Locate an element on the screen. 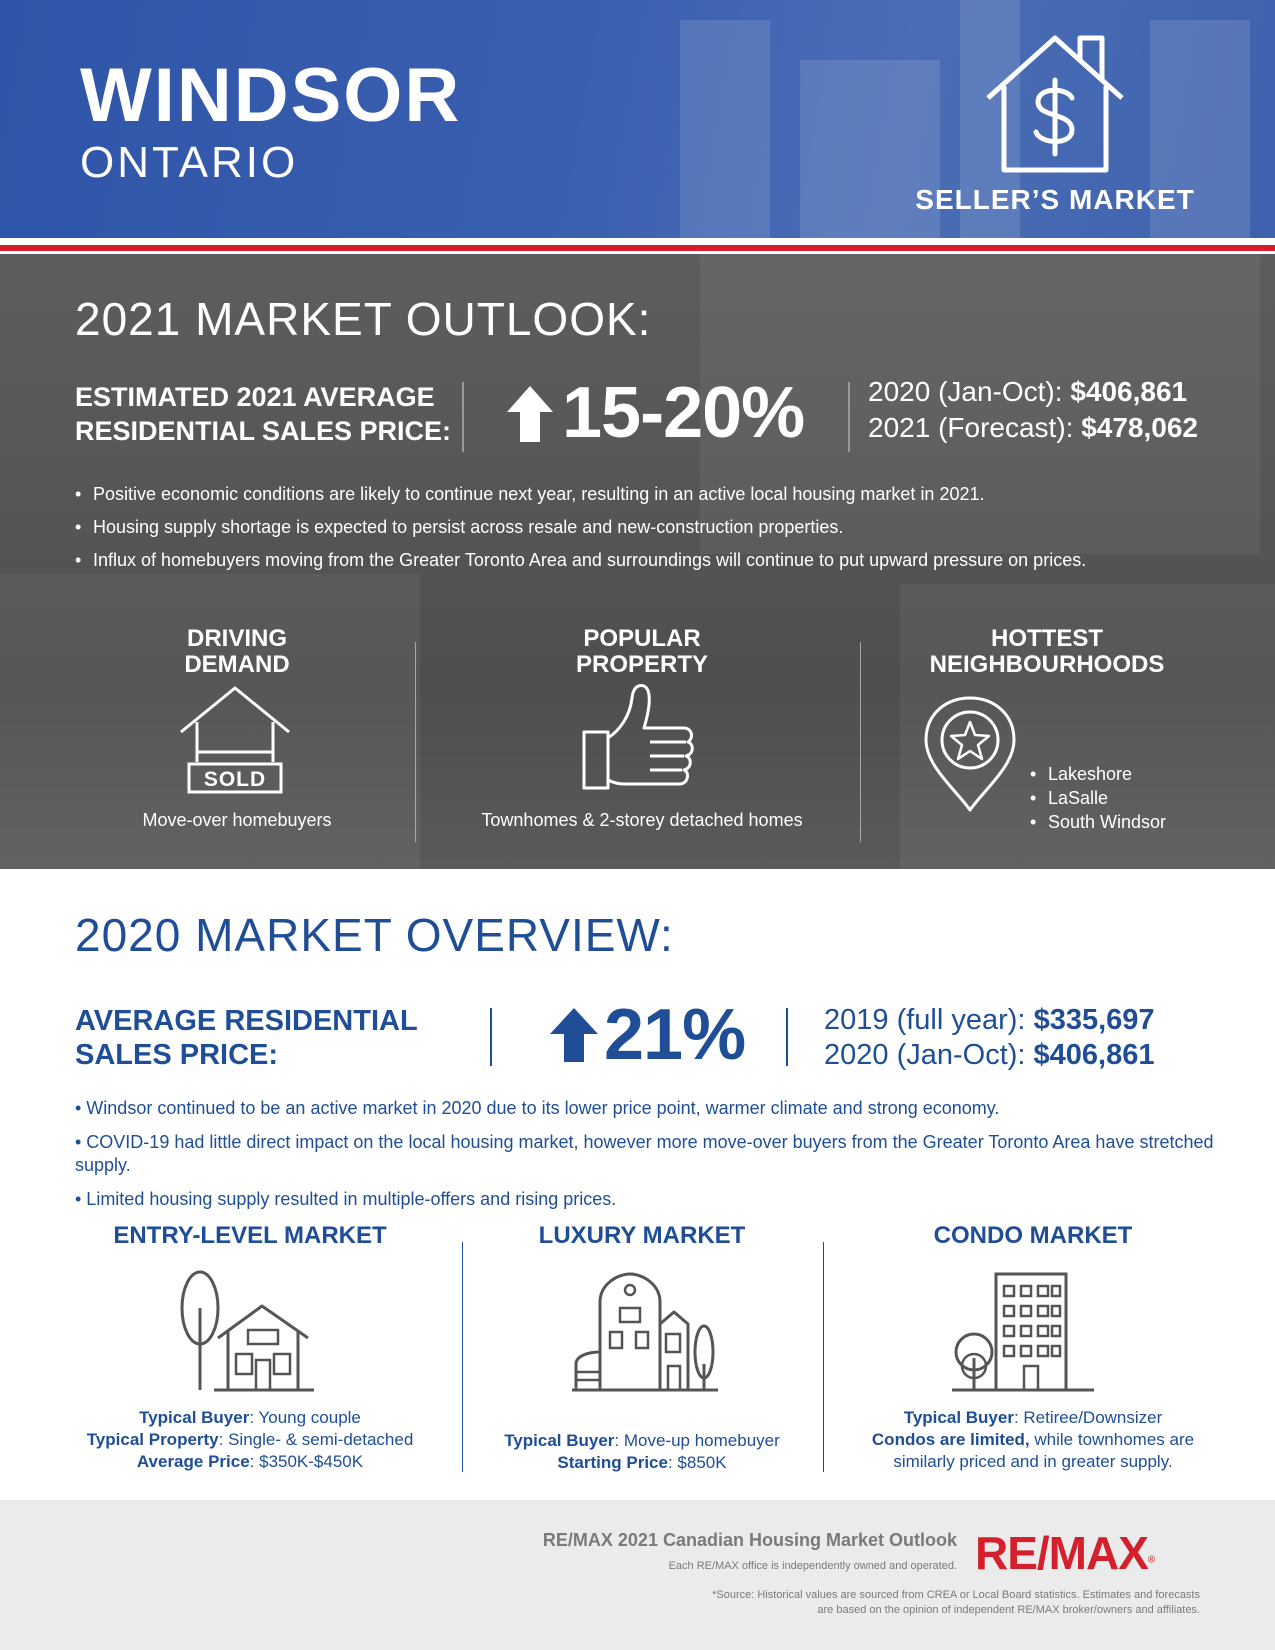 The width and height of the screenshot is (1275, 1650). map-pin-star-icon is located at coordinates (970, 754).